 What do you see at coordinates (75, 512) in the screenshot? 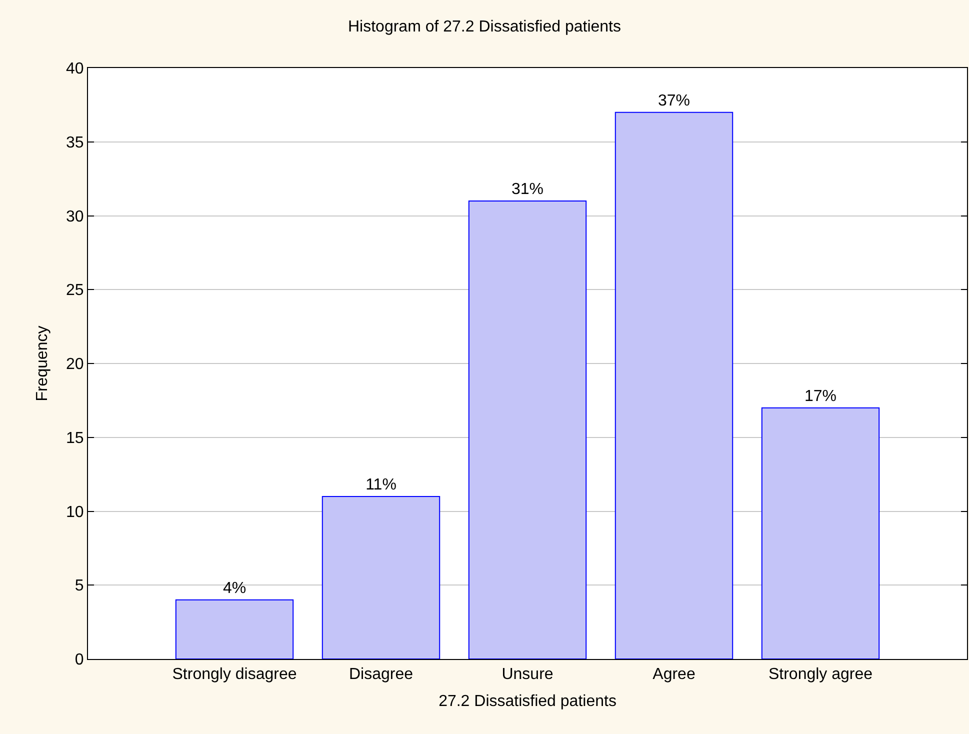
I see `y-tick-label: 10` at bounding box center [75, 512].